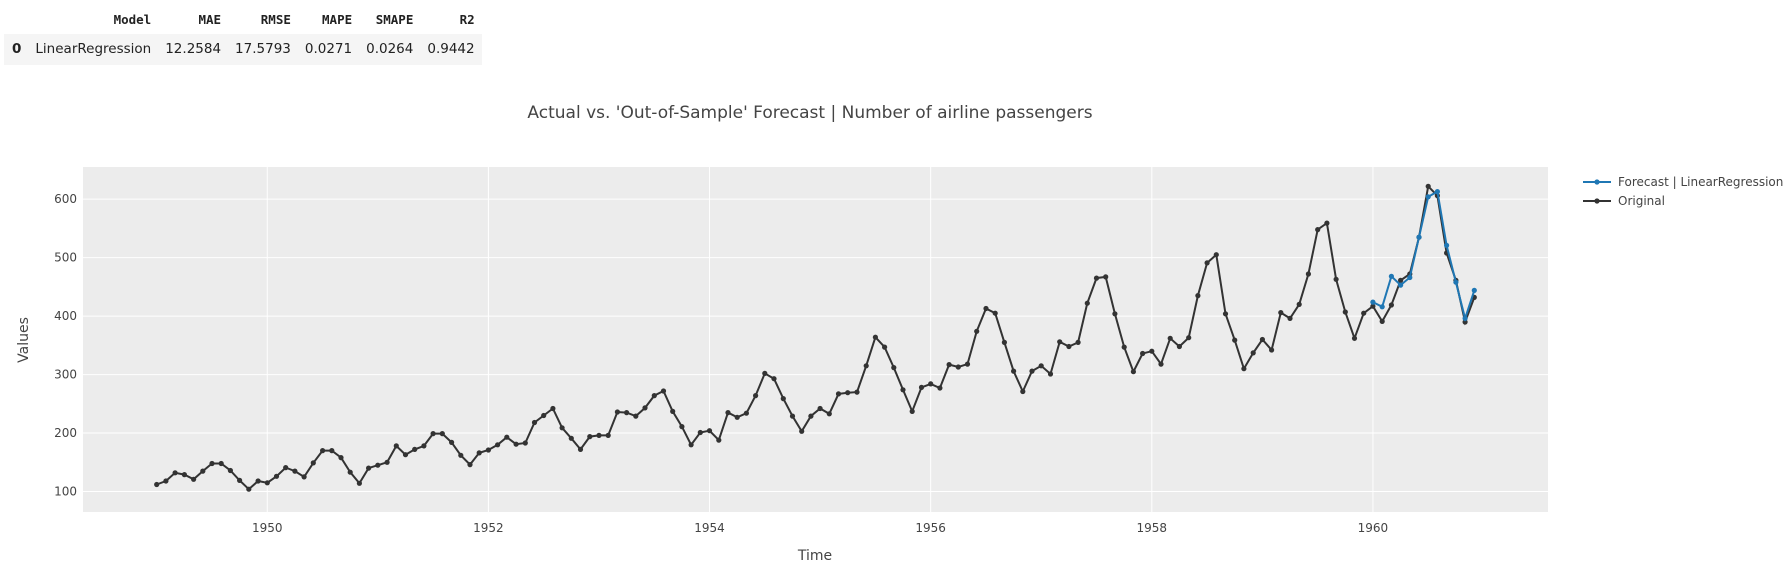 This screenshot has height=573, width=1792. I want to click on cell-mae: 12.2584, so click(193, 49).